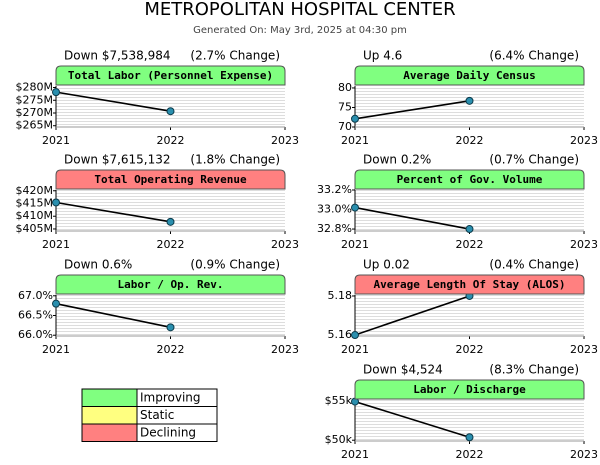 The height and width of the screenshot is (465, 600). I want to click on panel-title: Percent of Gov. Volume, so click(470, 179).